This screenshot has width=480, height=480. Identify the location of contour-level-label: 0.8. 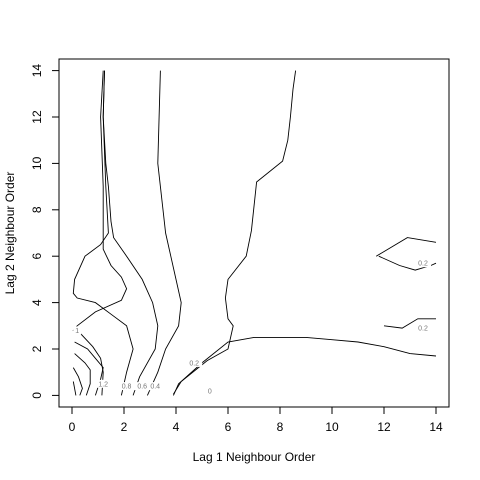
(127, 387).